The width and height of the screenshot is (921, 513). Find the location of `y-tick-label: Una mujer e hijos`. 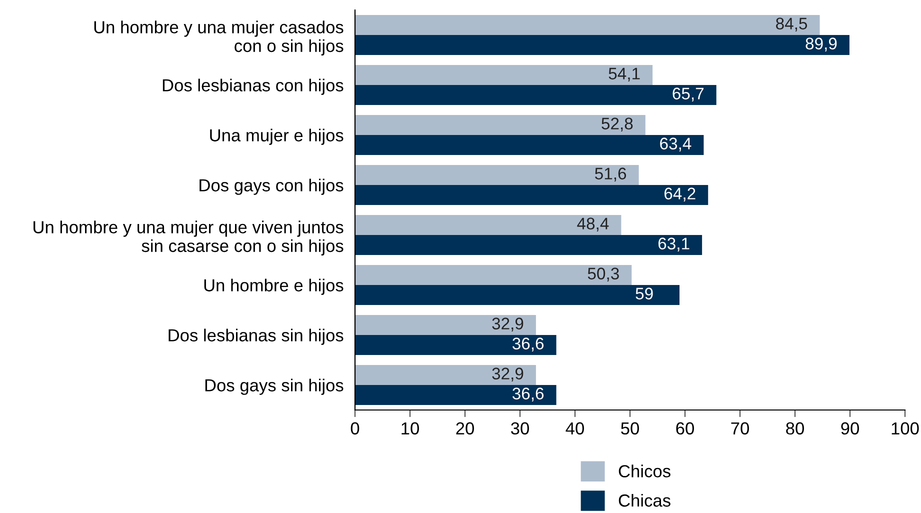

y-tick-label: Una mujer e hijos is located at coordinates (277, 136).